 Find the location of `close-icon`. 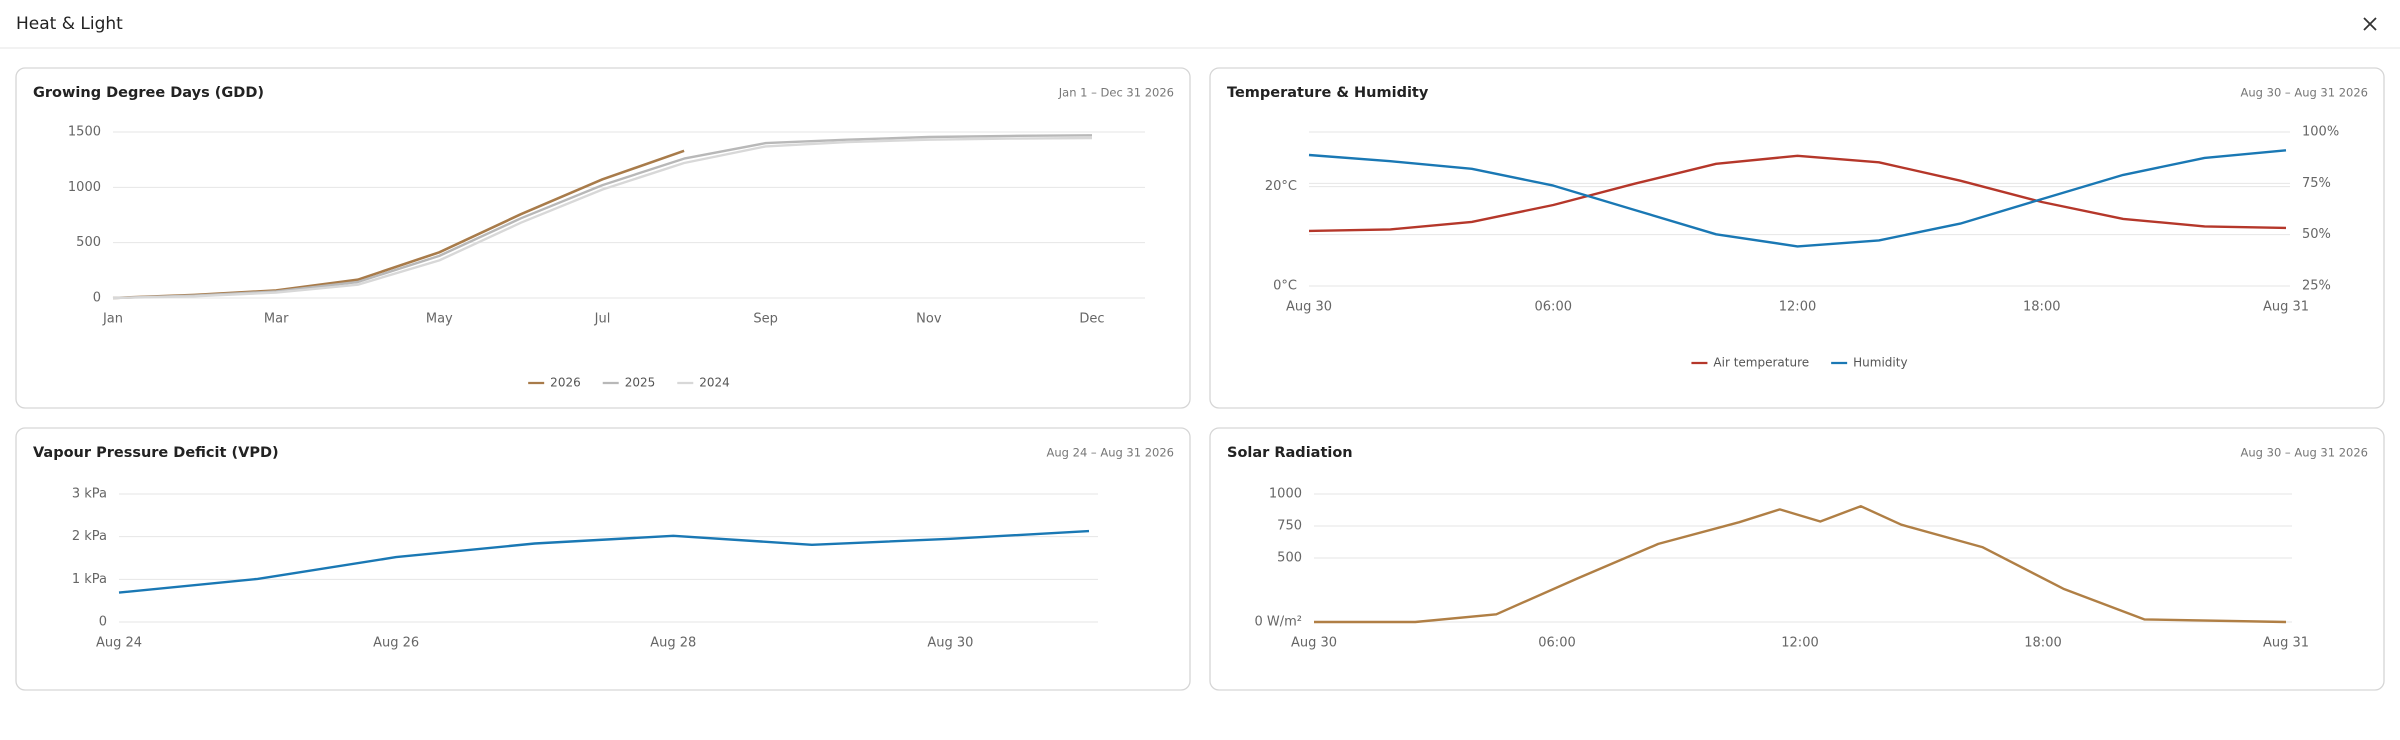

close-icon is located at coordinates (2370, 24).